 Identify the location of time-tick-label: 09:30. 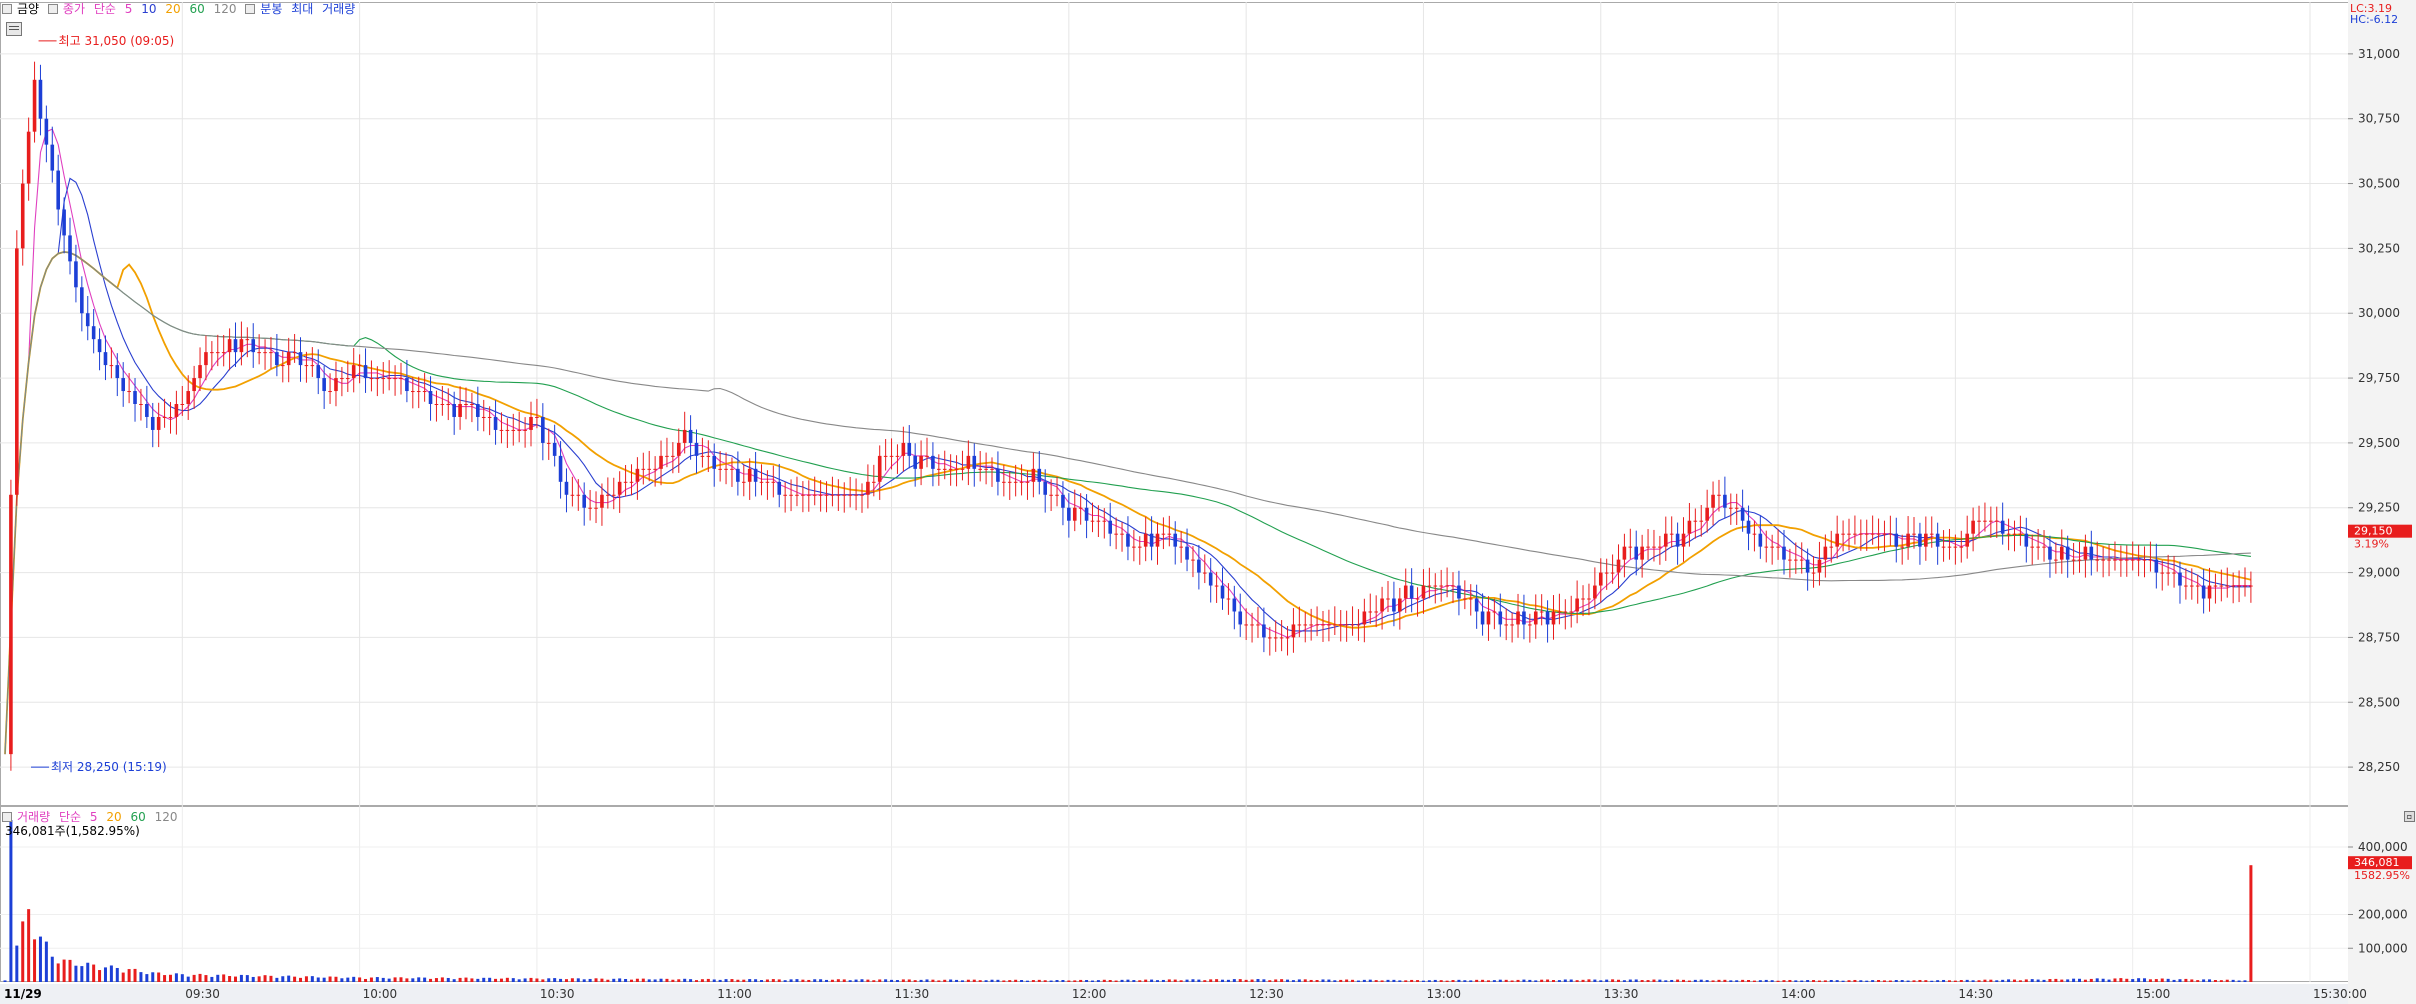
(202, 994).